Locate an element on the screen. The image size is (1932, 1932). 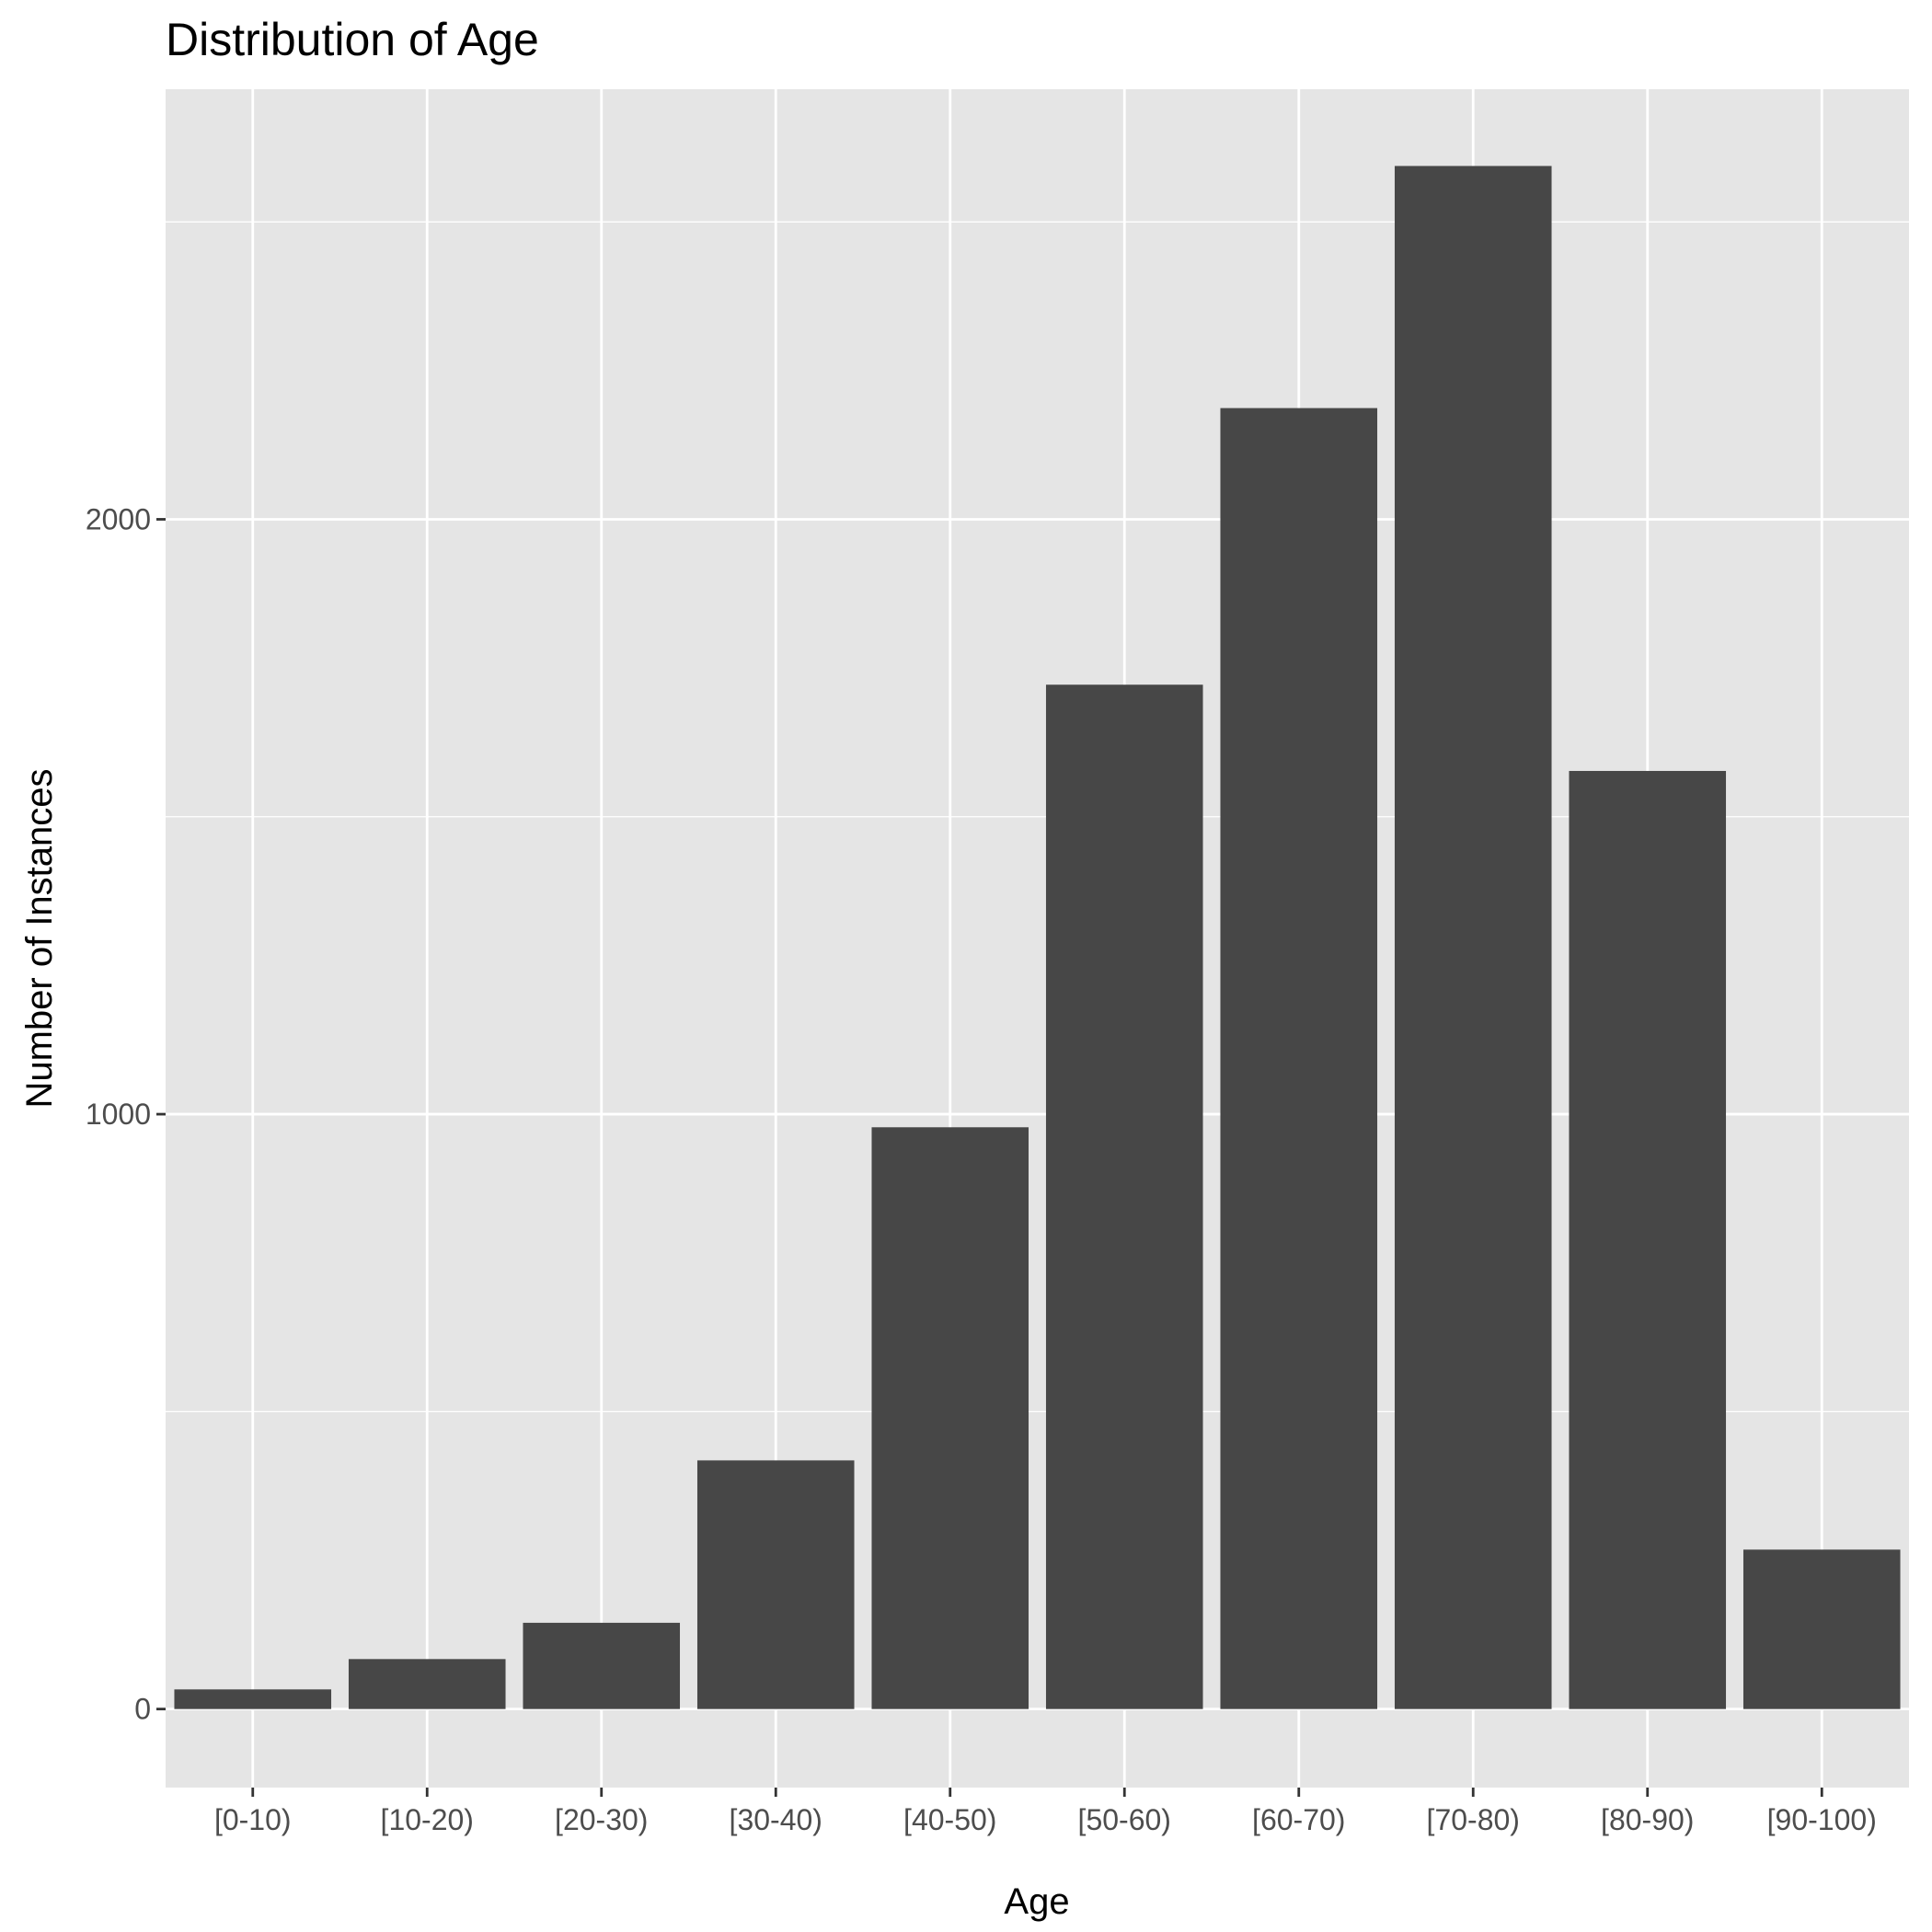
y-tick-label: 0 is located at coordinates (142, 1709).